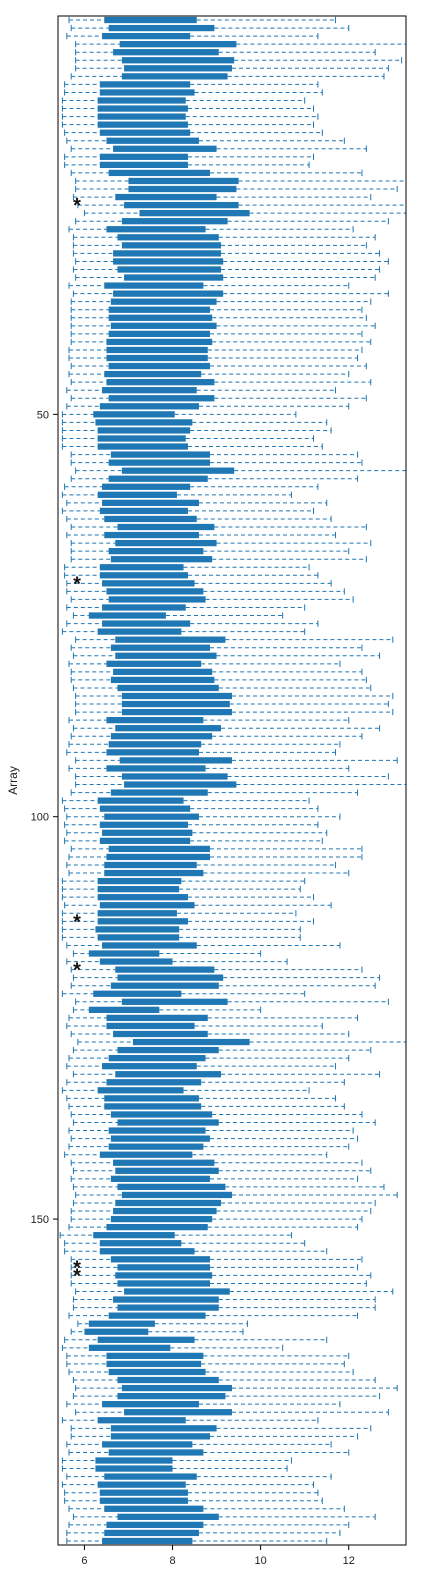  What do you see at coordinates (77, 1268) in the screenshot?
I see `outlier-flag-156: *` at bounding box center [77, 1268].